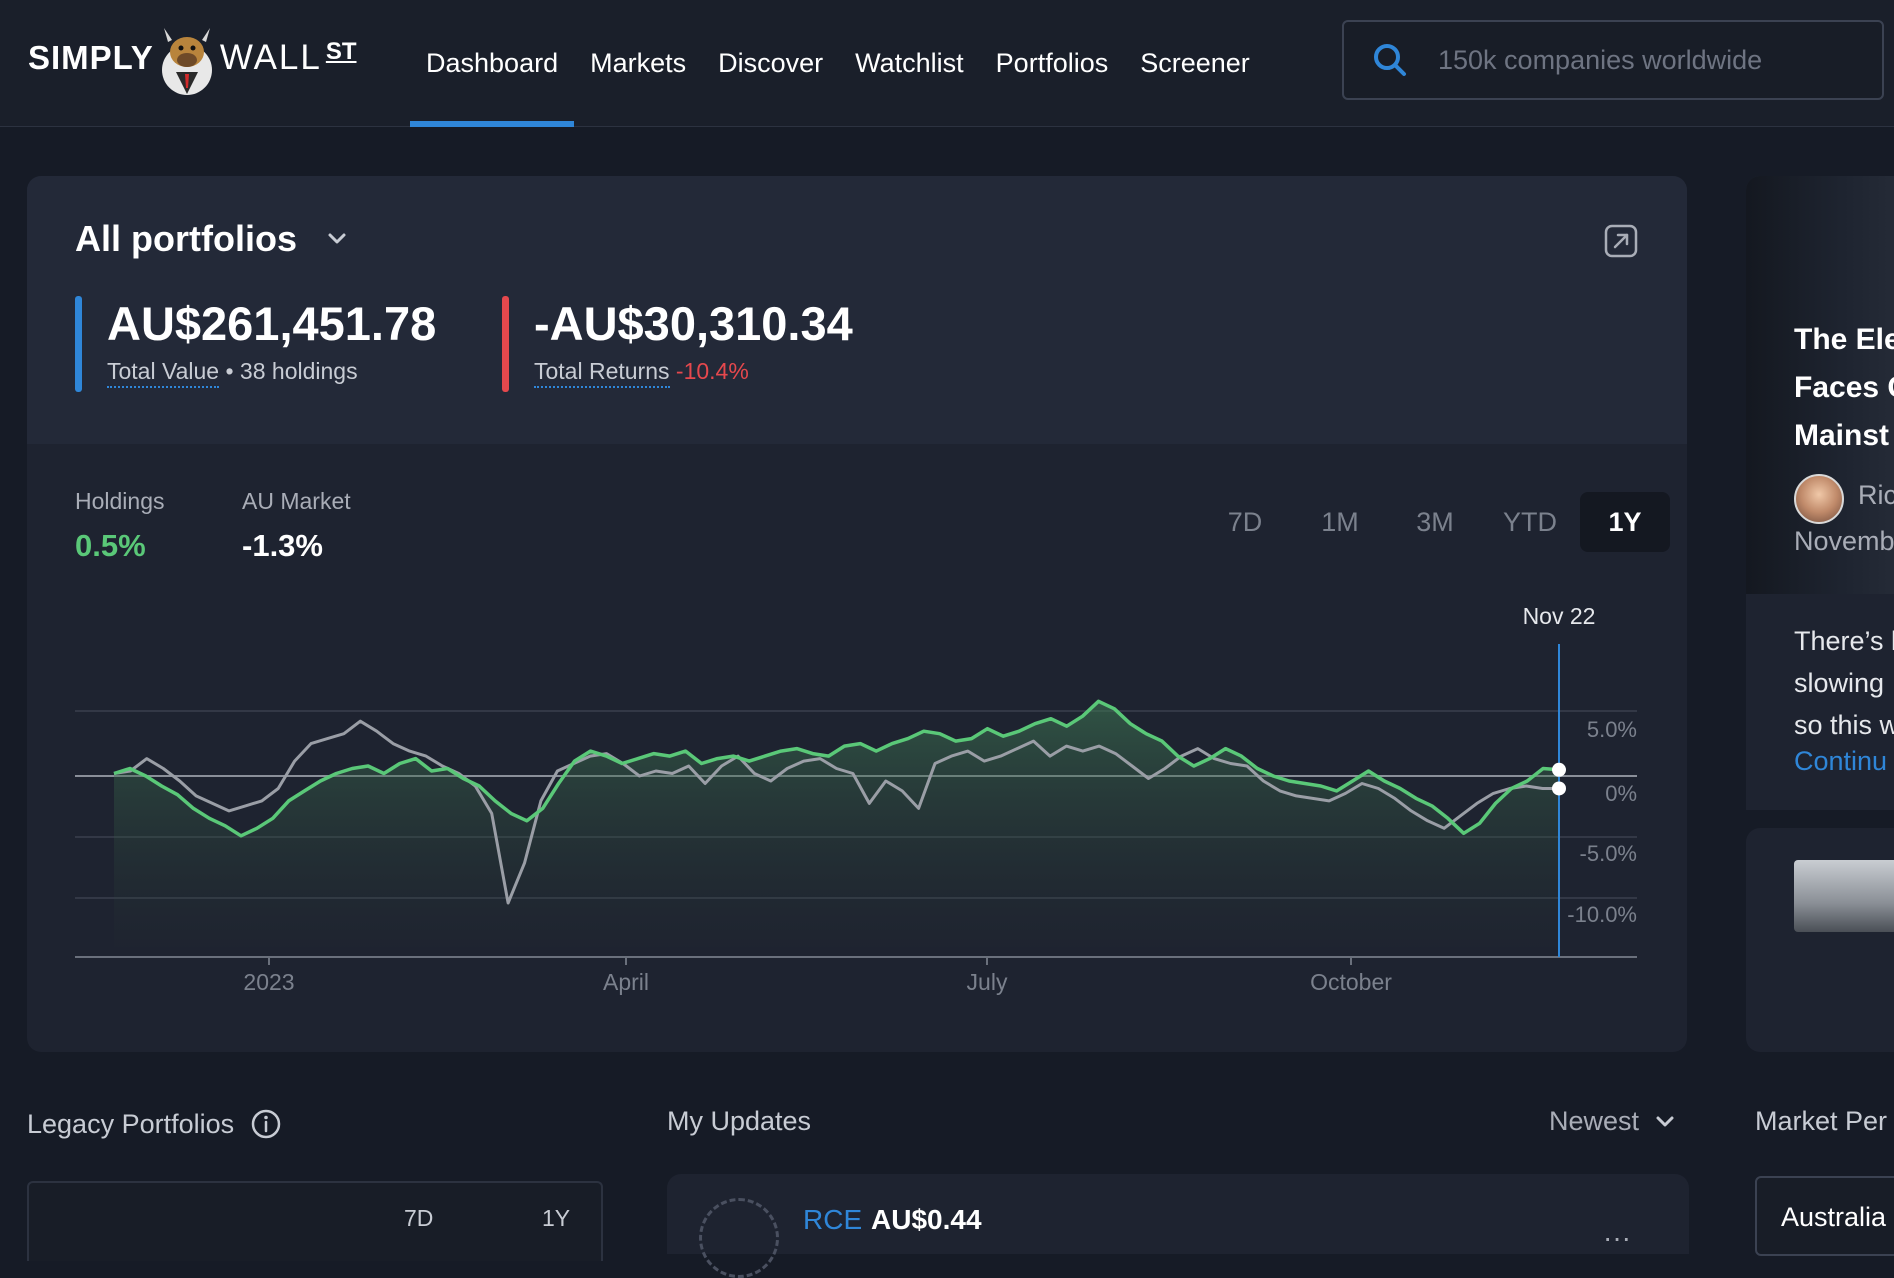  I want to click on market-country: Australia, so click(1834, 1217).